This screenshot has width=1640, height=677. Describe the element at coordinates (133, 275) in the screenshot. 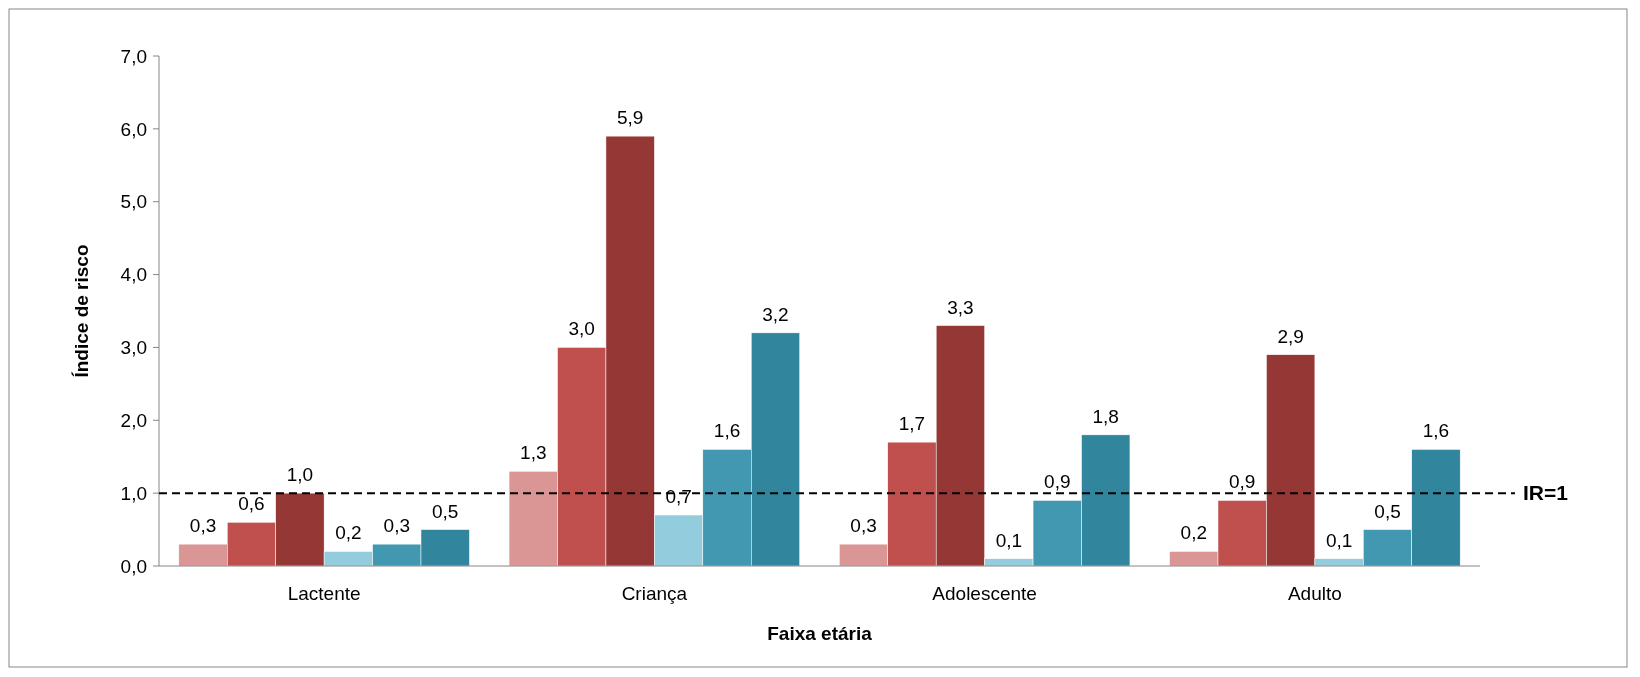

I see `y-tick-label: 4,0` at that location.